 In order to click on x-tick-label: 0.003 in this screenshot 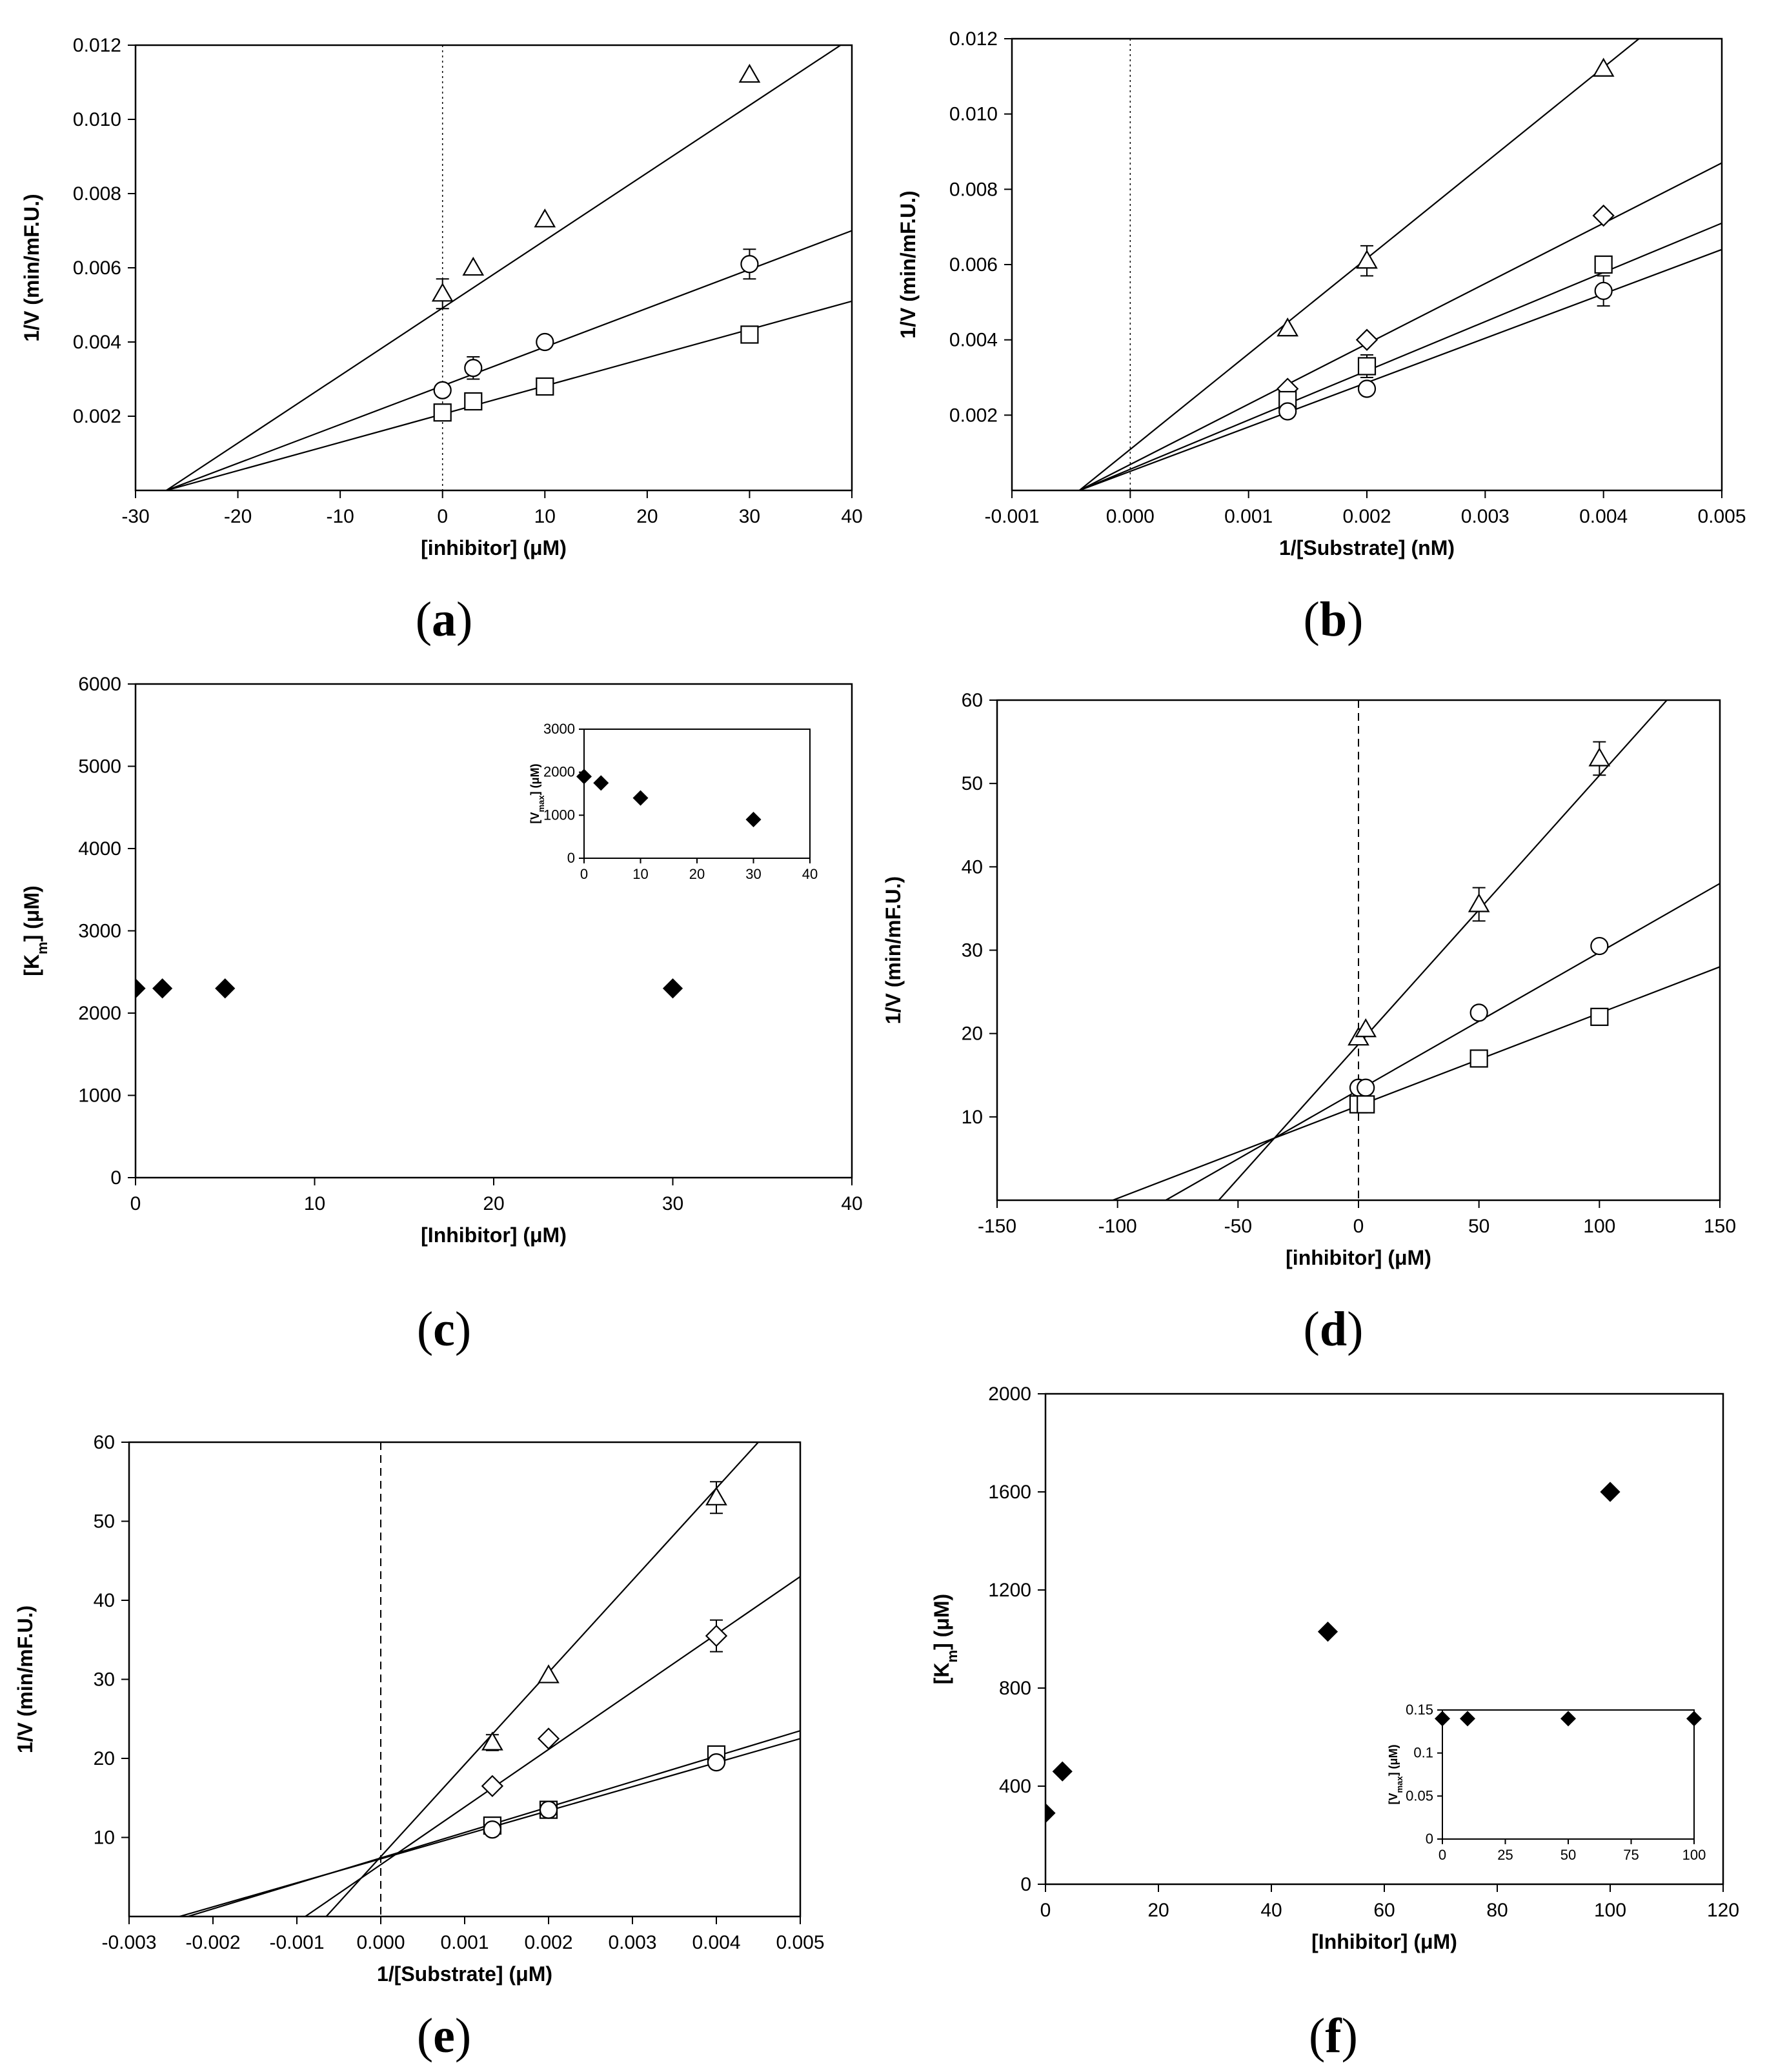, I will do `click(1485, 516)`.